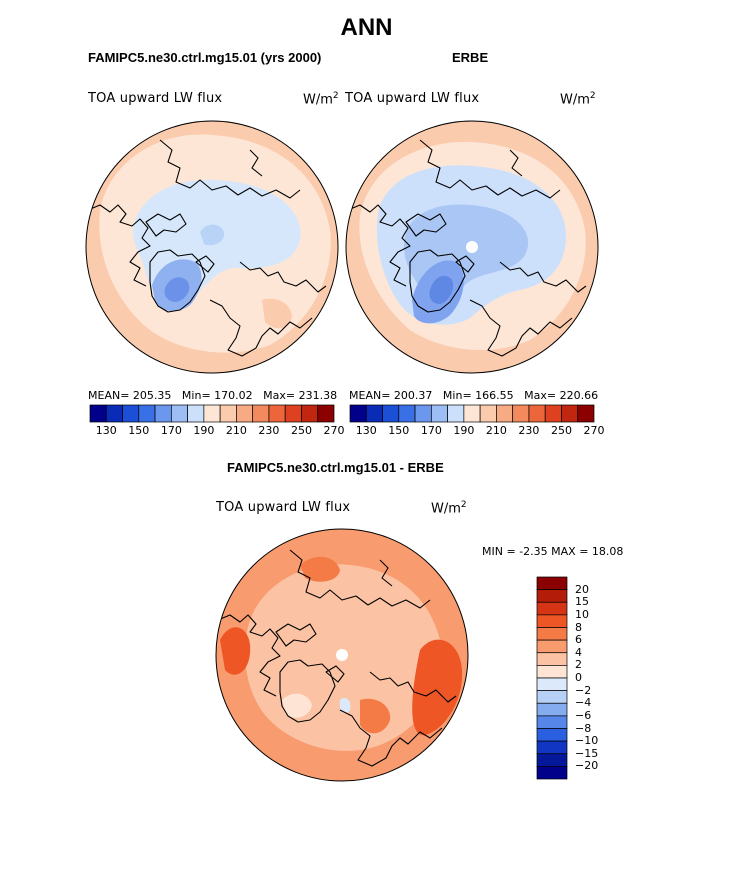 The width and height of the screenshot is (733, 882). I want to click on diff-map-boundary, so click(342, 655).